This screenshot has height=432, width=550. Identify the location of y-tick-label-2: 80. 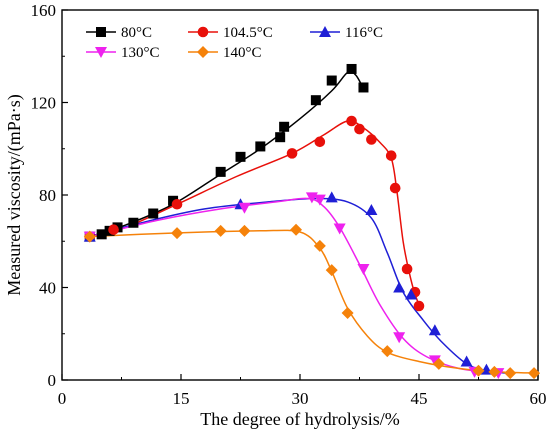
(47, 195).